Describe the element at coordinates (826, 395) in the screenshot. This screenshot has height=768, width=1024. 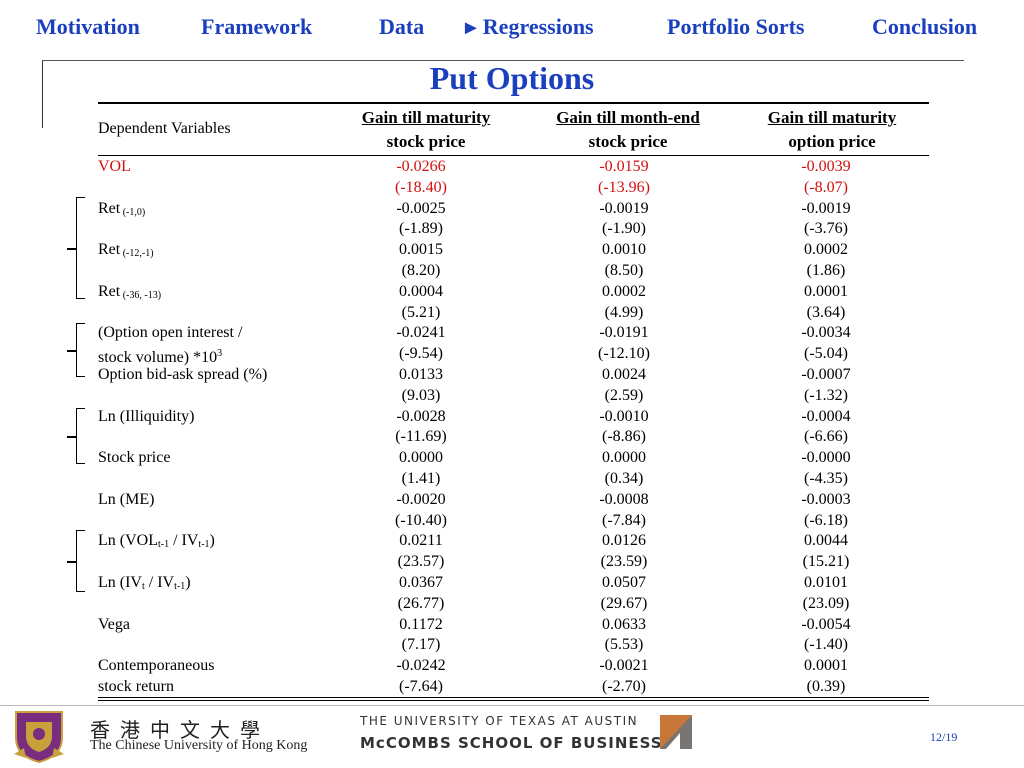
I see `t-statistic: (-1.32)` at that location.